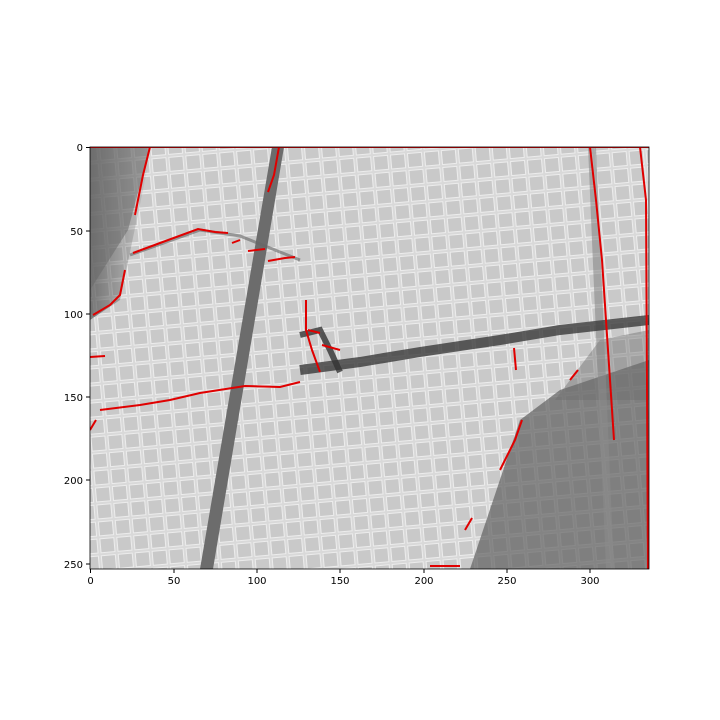 The width and height of the screenshot is (720, 720). I want to click on x-tick-label: 300, so click(589, 581).